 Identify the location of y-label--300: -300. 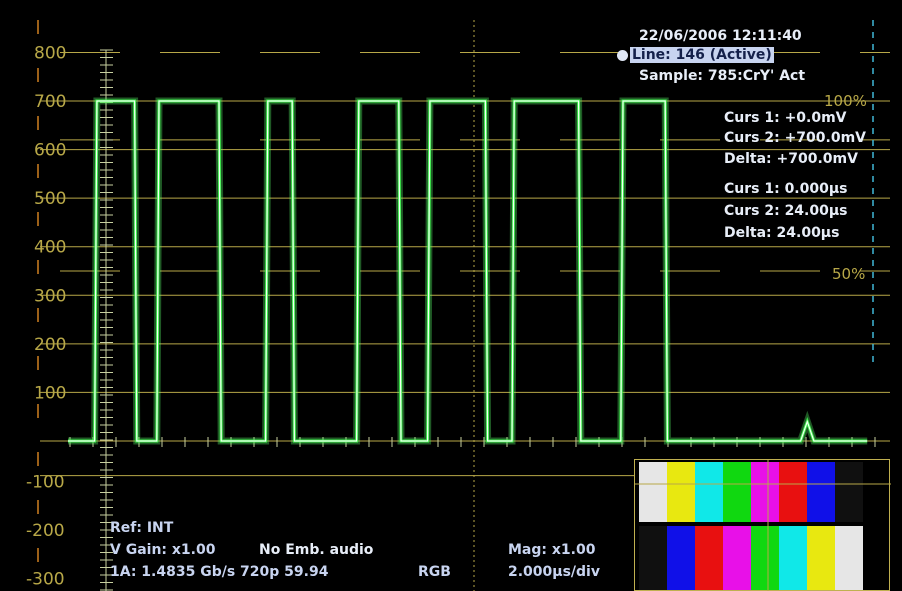
(45, 580).